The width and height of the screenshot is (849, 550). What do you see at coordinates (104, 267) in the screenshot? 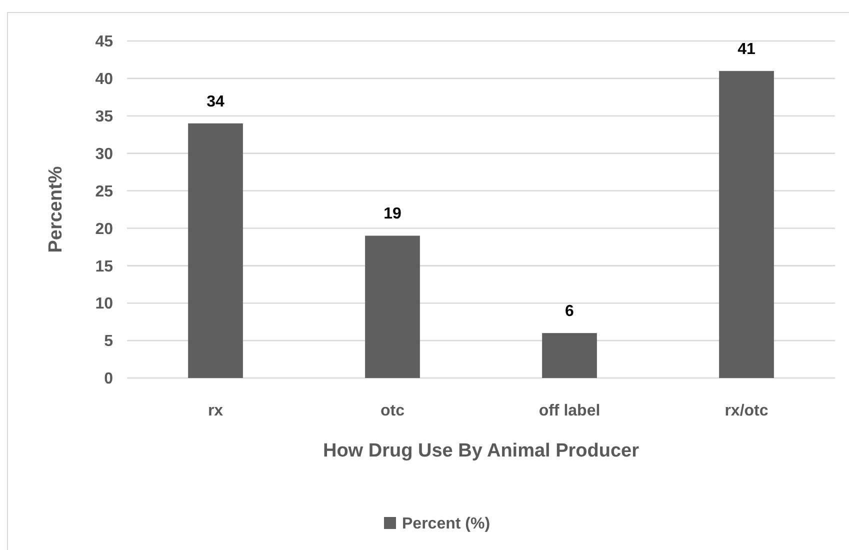
I see `y-tick-label: 15` at bounding box center [104, 267].